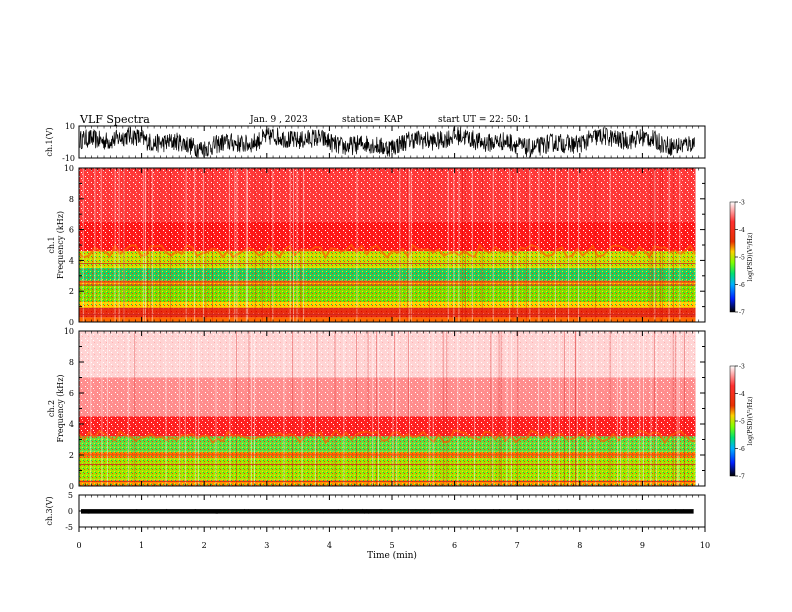 Image resolution: width=792 pixels, height=612 pixels. Describe the element at coordinates (68, 158) in the screenshot. I see `ch1-ytick-label: -10` at that location.